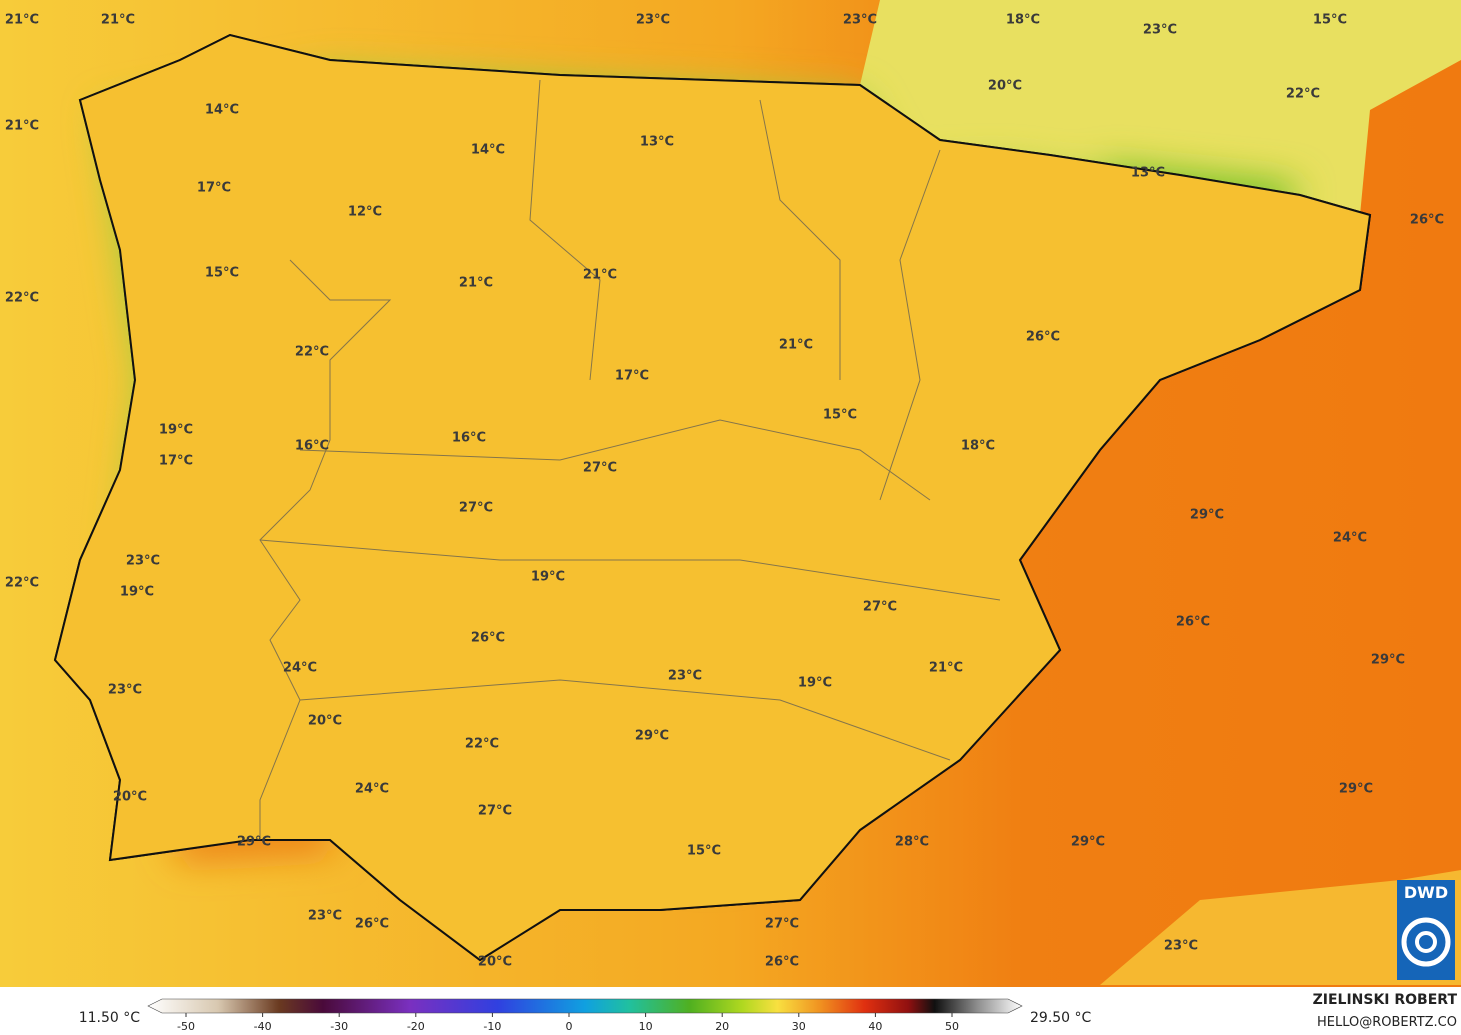  Describe the element at coordinates (263, 1026) in the screenshot. I see `colorbar-tick-label: -40` at that location.